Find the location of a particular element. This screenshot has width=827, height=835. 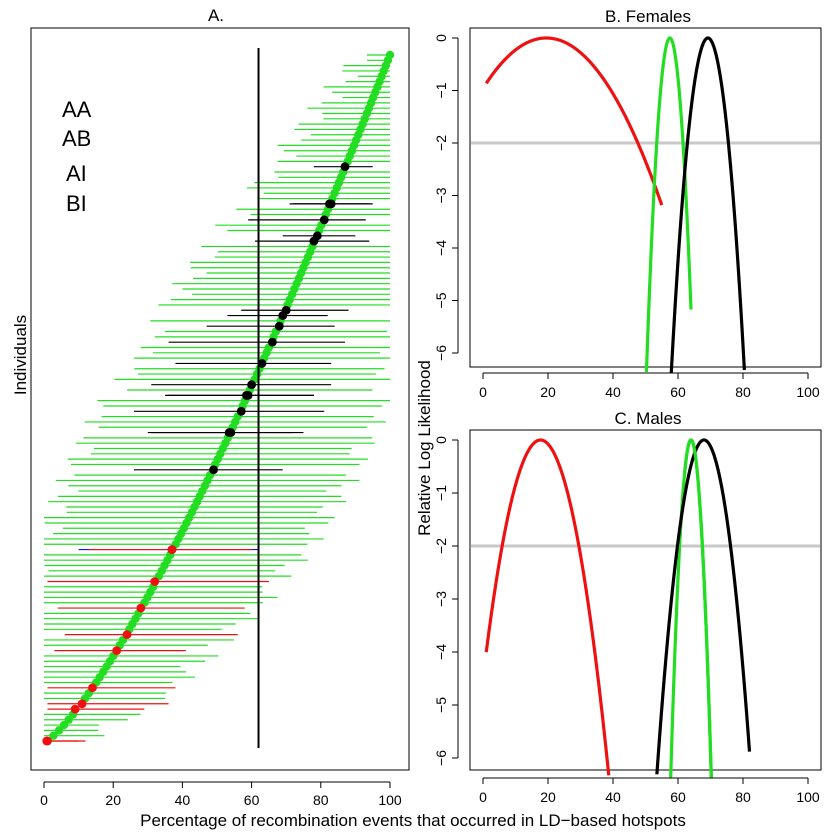

panel-a-legend: AA AB AI BI is located at coordinates (77, 156).